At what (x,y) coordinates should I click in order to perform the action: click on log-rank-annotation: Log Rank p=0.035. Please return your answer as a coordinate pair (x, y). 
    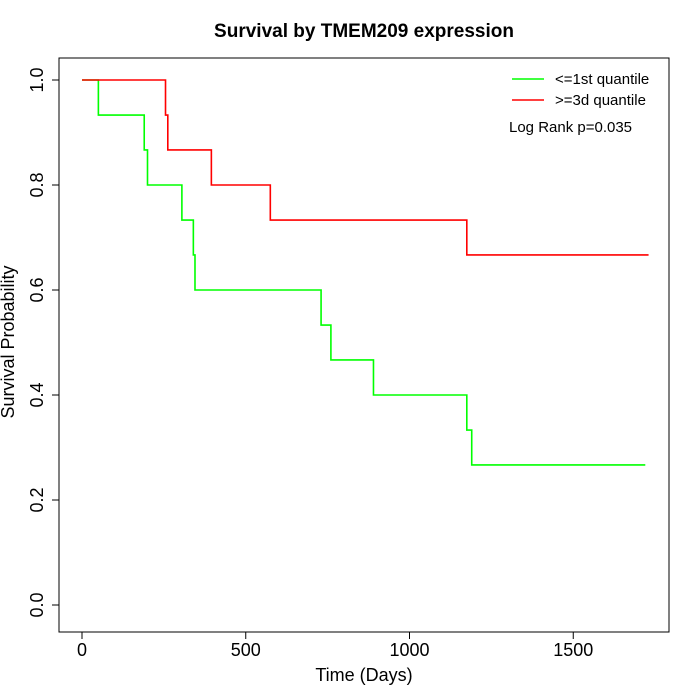
    Looking at the image, I should click on (570, 127).